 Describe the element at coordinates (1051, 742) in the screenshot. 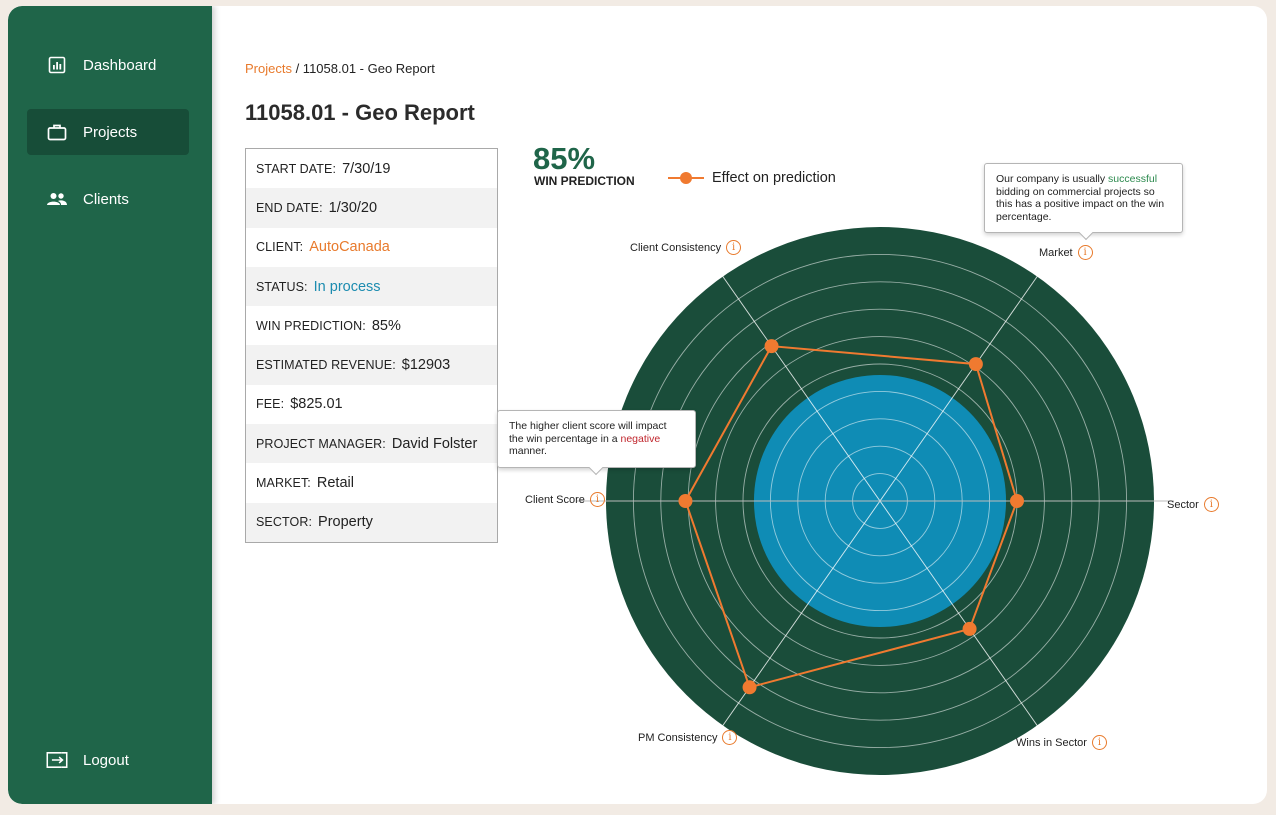

I see `axis-label-text: Wins in Sector` at that location.